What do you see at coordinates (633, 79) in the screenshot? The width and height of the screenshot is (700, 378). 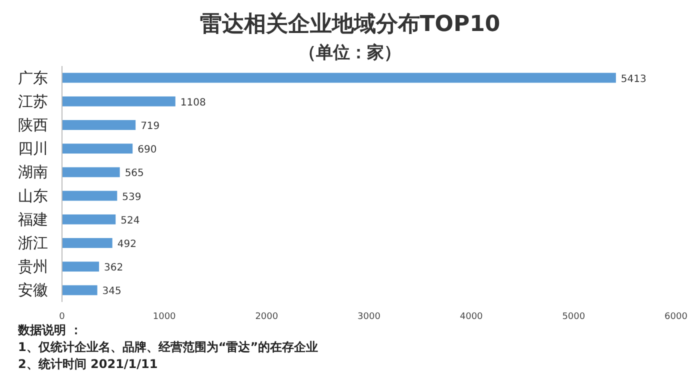 I see `value-label: 5413` at bounding box center [633, 79].